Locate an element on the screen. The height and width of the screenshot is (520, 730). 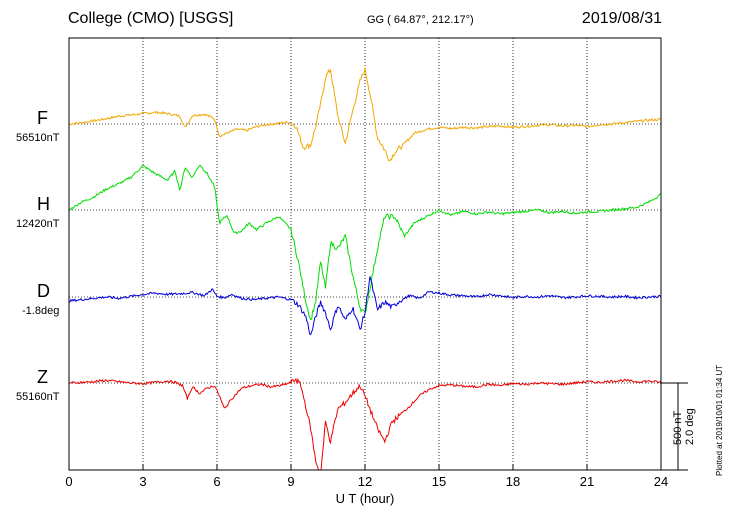
x-tick-label: 0 is located at coordinates (68, 481).